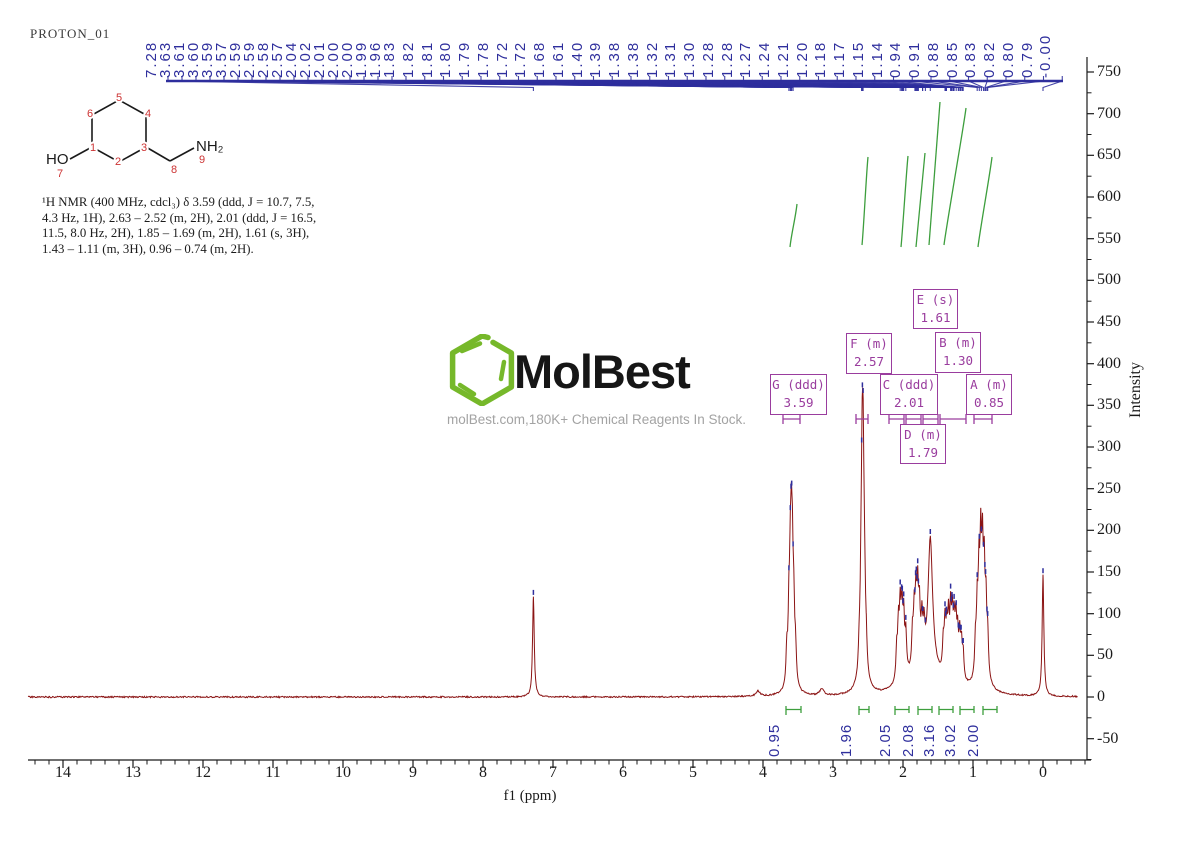  What do you see at coordinates (798, 384) in the screenshot?
I see `assignment-g-label: G (ddd)` at bounding box center [798, 384].